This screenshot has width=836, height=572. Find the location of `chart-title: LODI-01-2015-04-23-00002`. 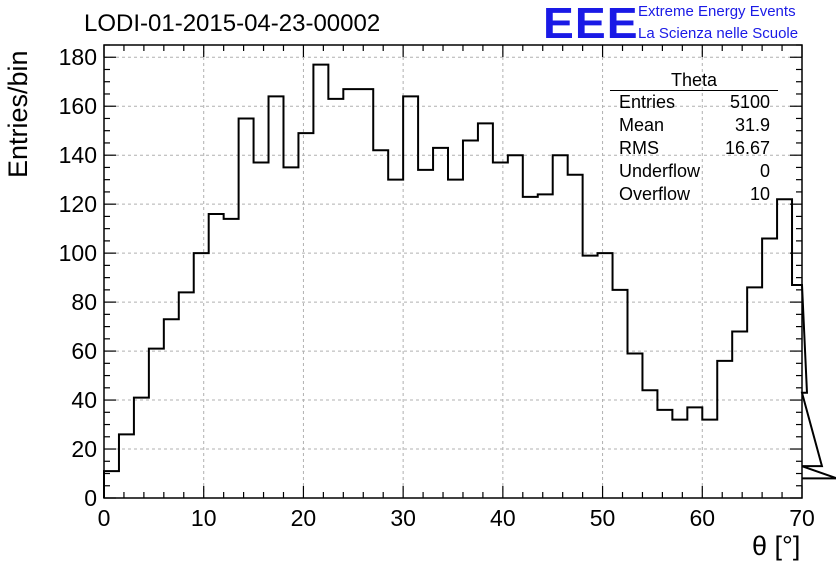

chart-title: LODI-01-2015-04-23-00002 is located at coordinates (232, 23).